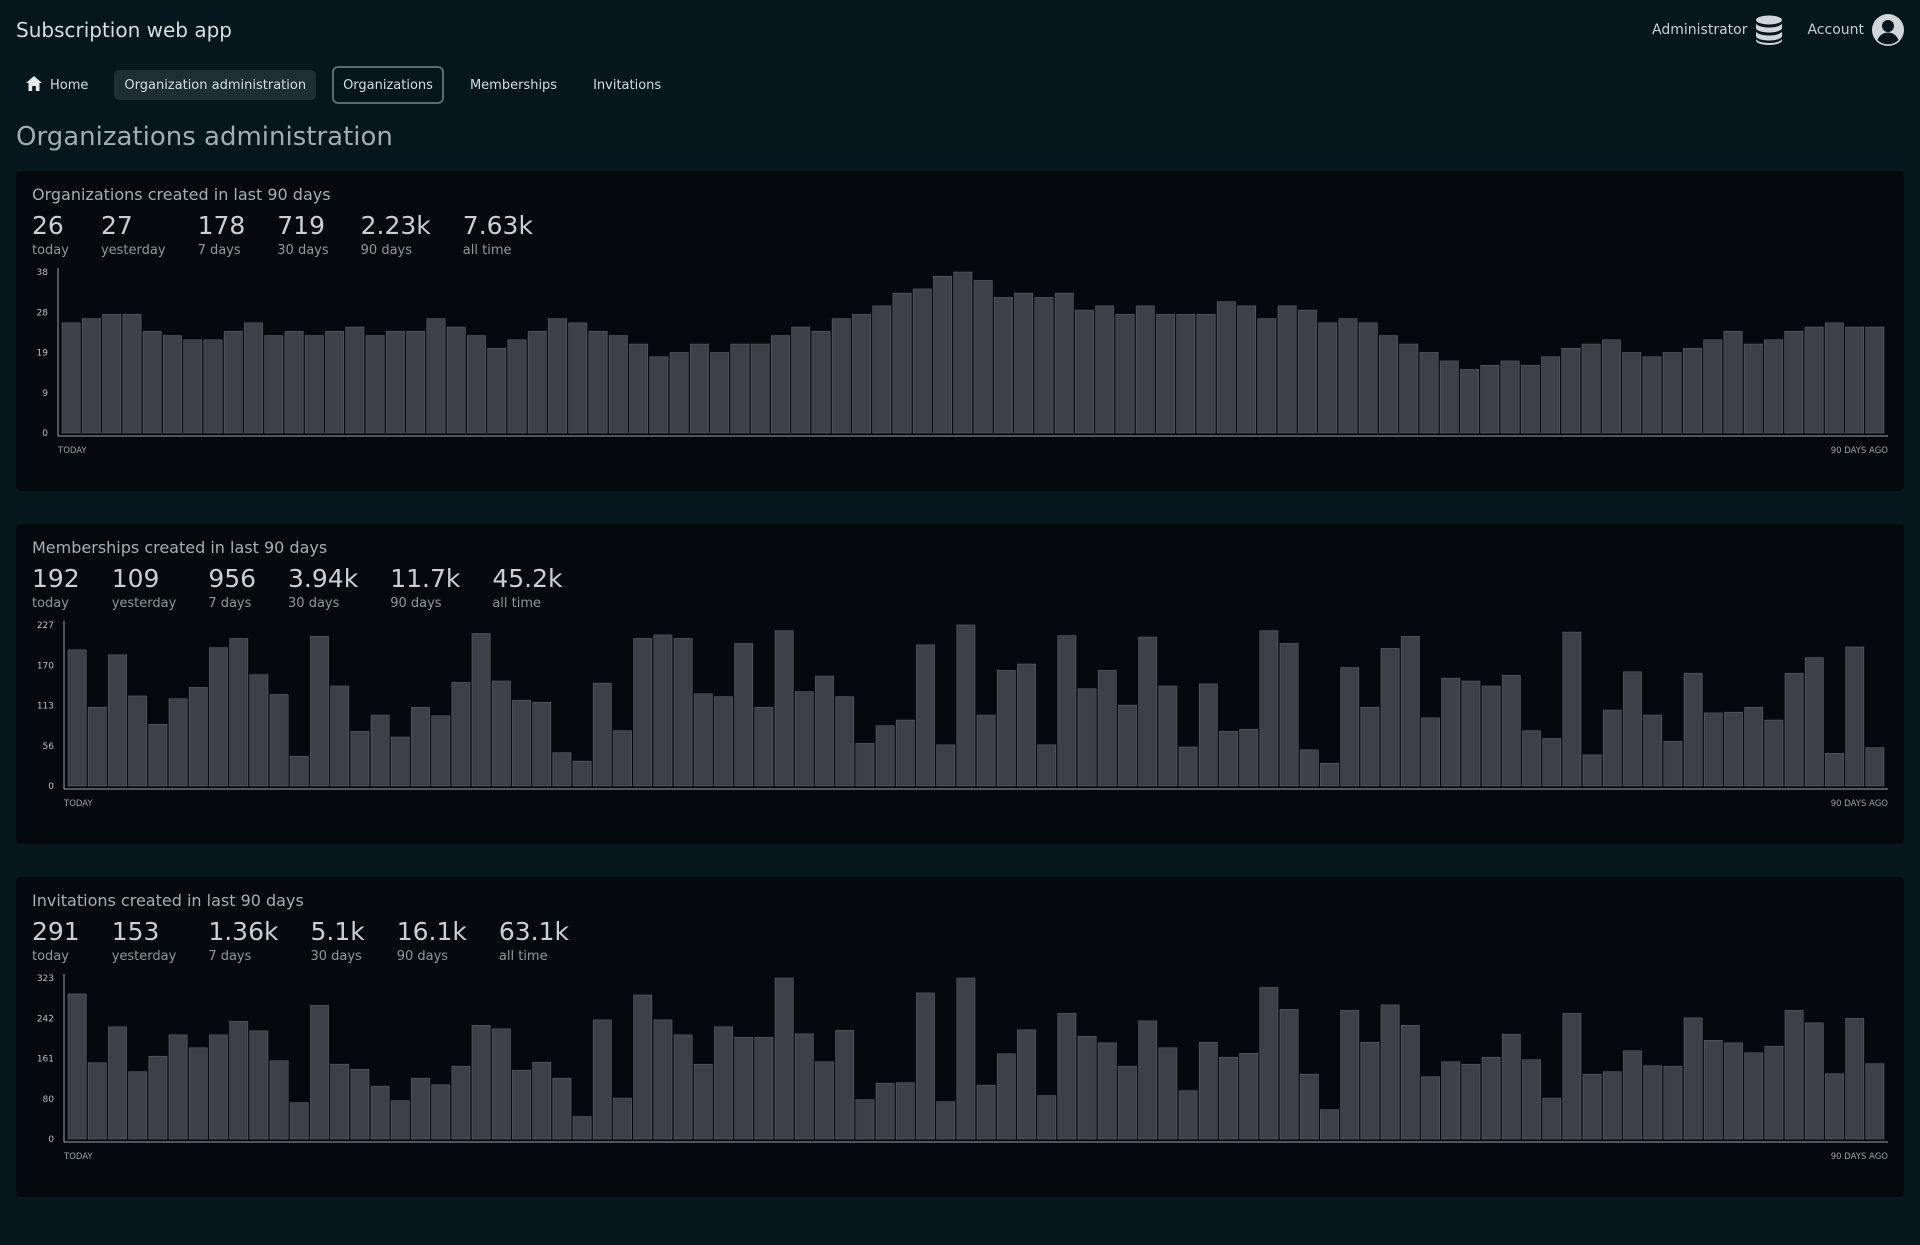 This screenshot has height=1245, width=1920. What do you see at coordinates (302, 234) in the screenshot?
I see `stat-30-days: 719 30 days` at bounding box center [302, 234].